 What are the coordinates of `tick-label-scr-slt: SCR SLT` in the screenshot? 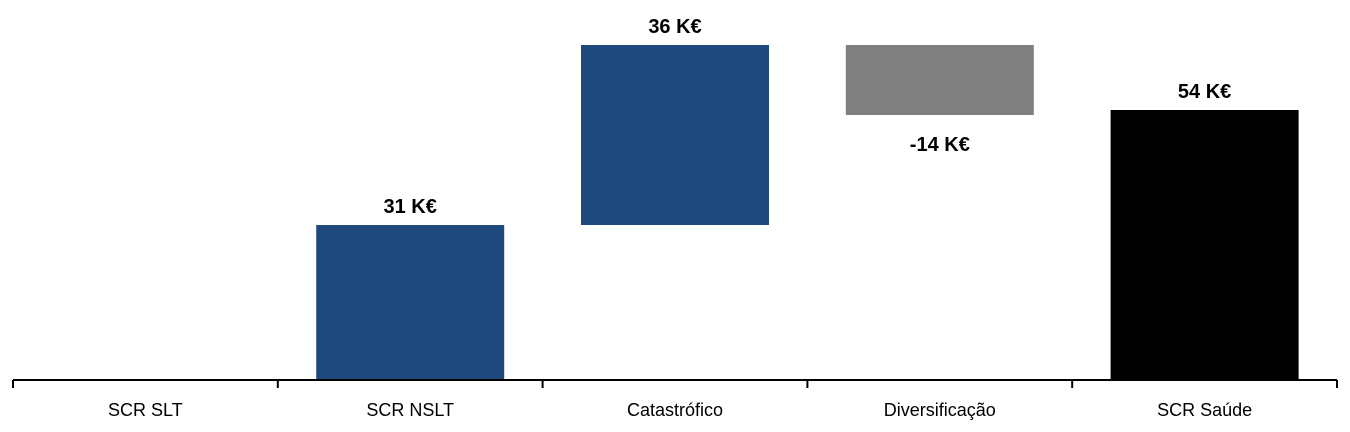 It's located at (145, 410).